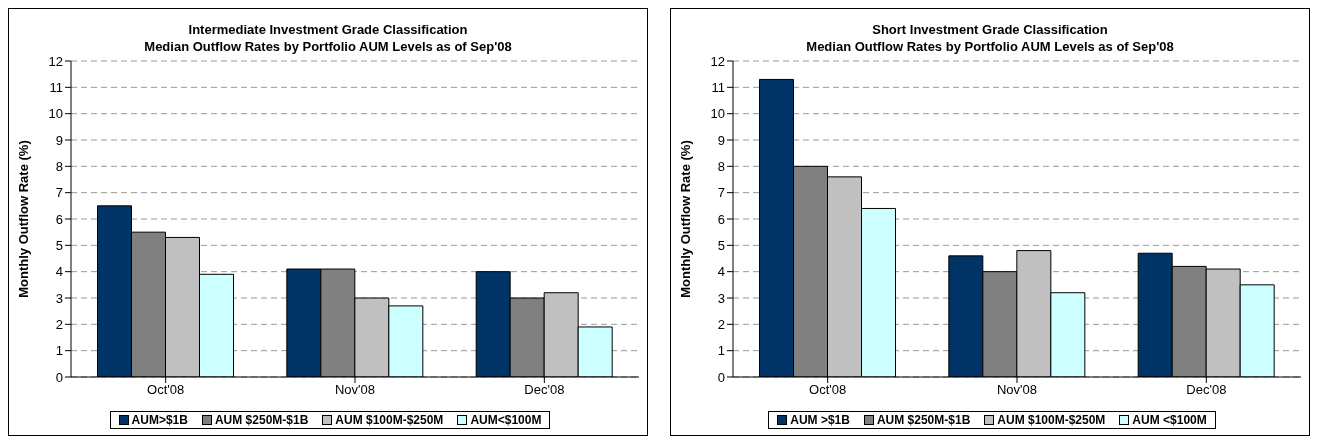 This screenshot has height=446, width=1318. I want to click on chart-title: Intermediate Investment Grade Classification, so click(328, 29).